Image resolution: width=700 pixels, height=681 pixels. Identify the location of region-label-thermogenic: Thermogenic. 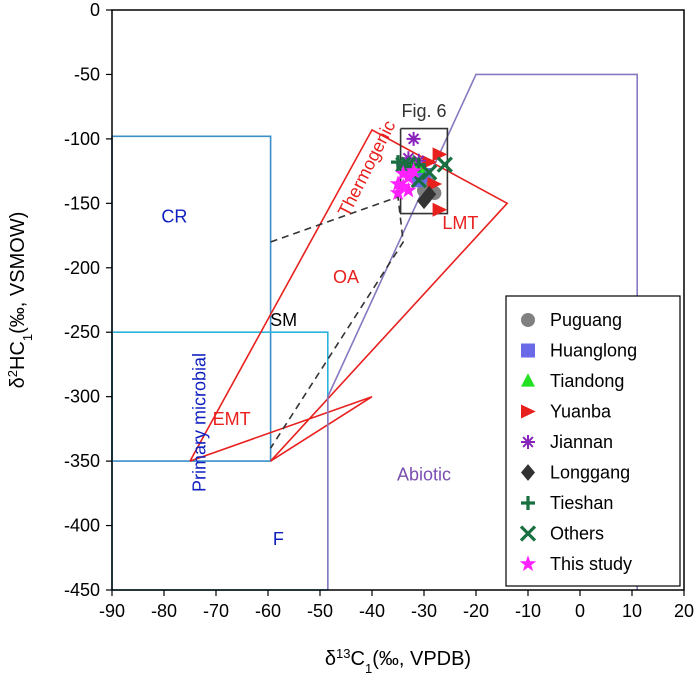
(367, 168).